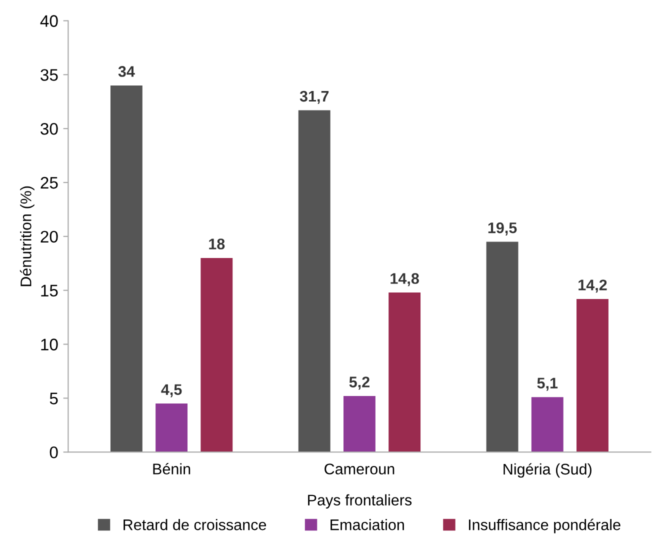 The image size is (662, 546). I want to click on data-label: 14,2, so click(592, 286).